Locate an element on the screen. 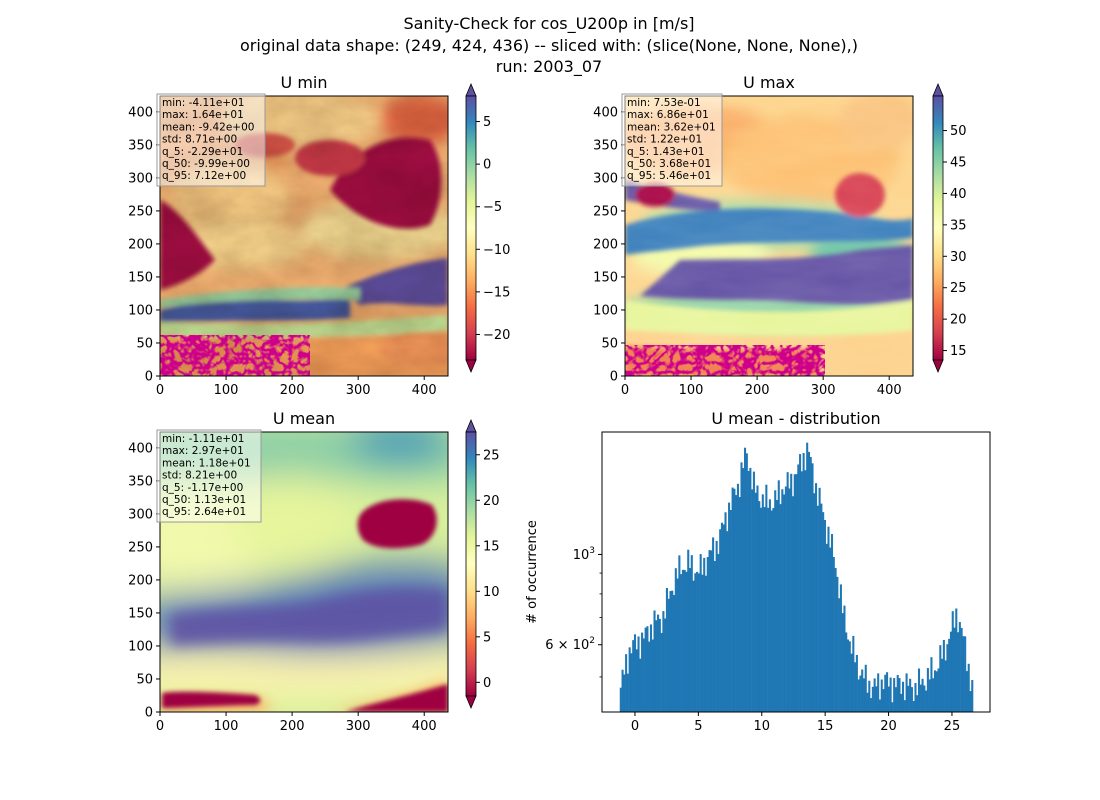 This screenshot has width=1100, height=800. stat-line: min: 7.53e-01 is located at coordinates (664, 103).